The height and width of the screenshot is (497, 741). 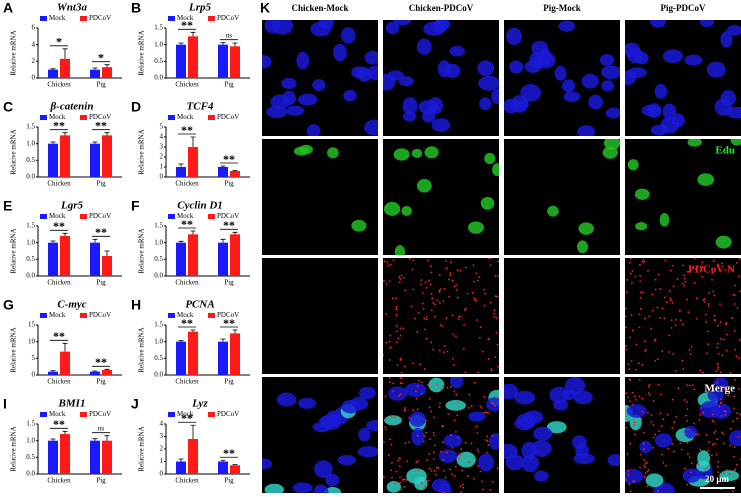 What do you see at coordinates (320, 8) in the screenshot?
I see `column-label: Chicken-Mock` at bounding box center [320, 8].